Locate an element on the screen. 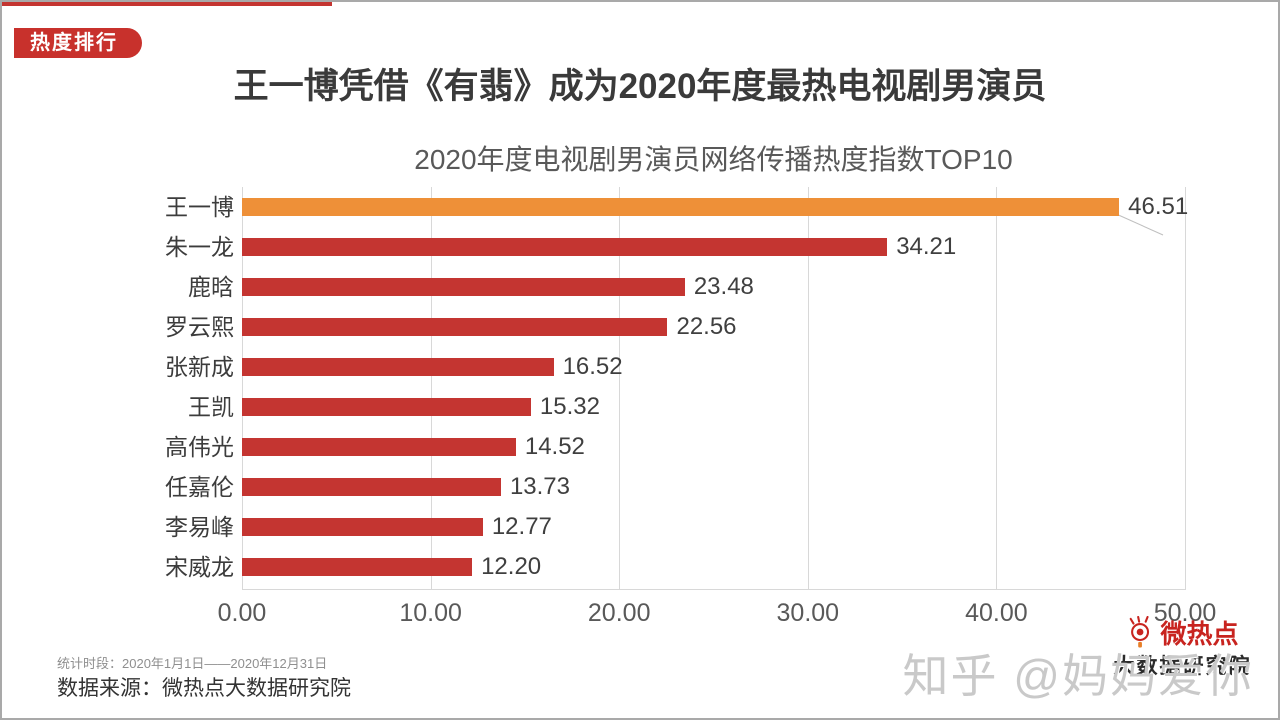  x-tick-label: 10.00 is located at coordinates (430, 613).